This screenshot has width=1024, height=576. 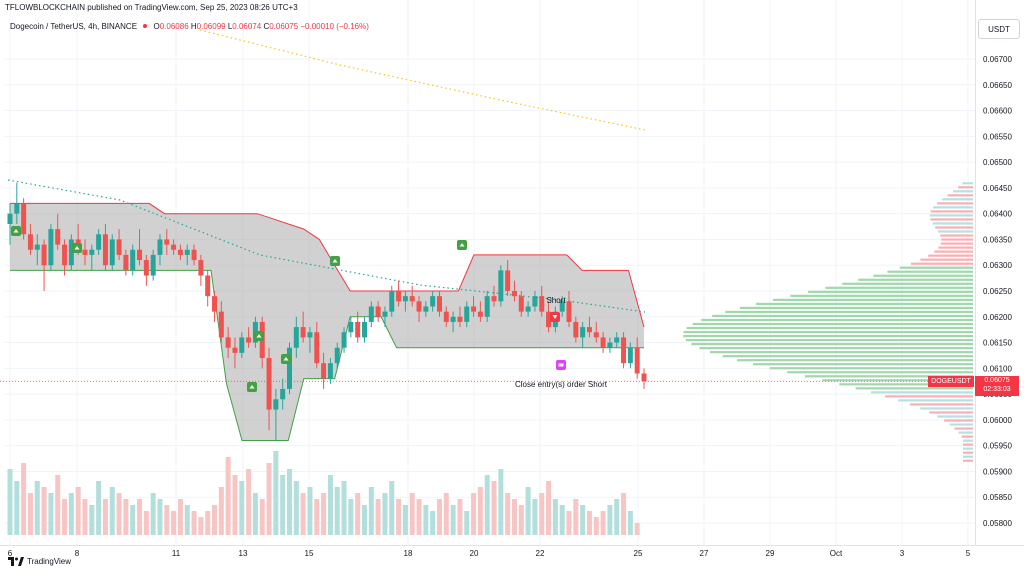 I want to click on footer-brand: TradingView, so click(x=39, y=561).